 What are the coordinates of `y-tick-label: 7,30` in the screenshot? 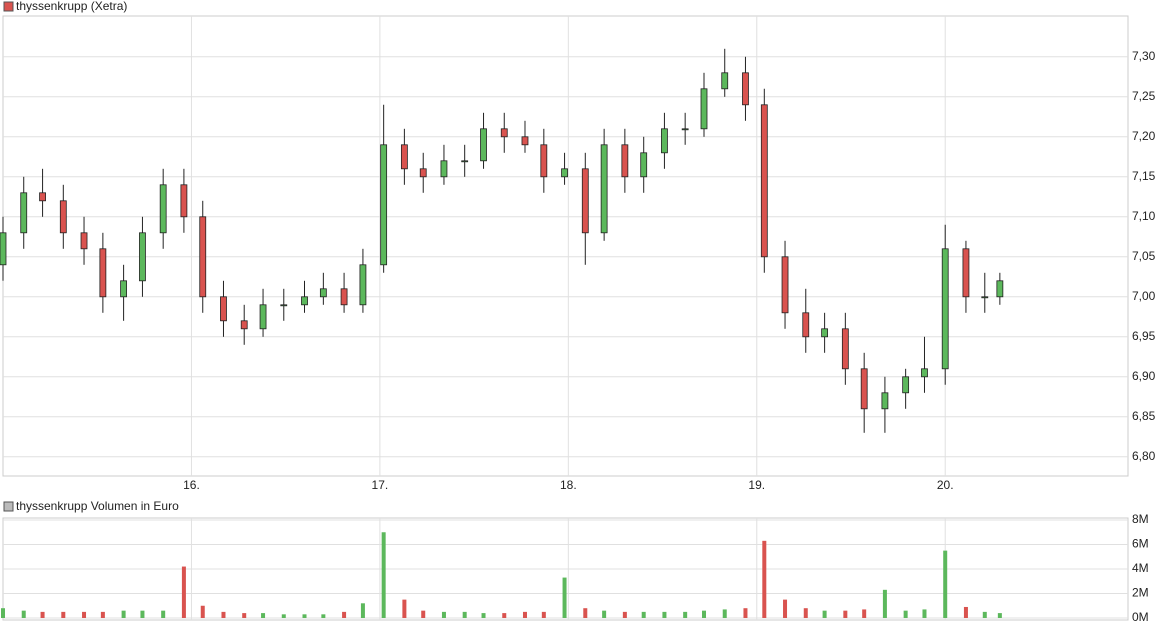 It's located at (1144, 56).